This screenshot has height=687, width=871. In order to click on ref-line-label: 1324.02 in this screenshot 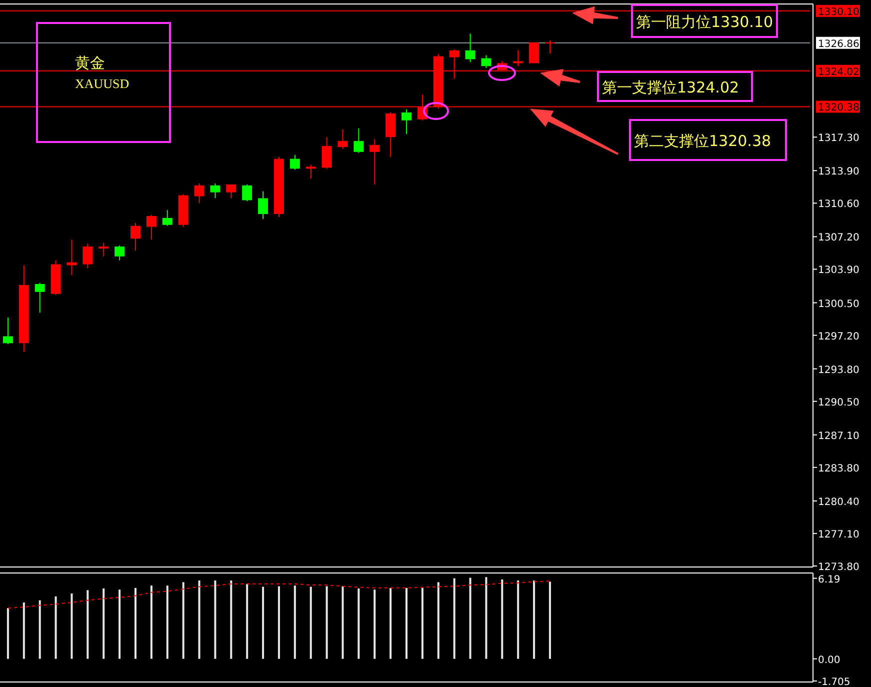, I will do `click(839, 72)`.